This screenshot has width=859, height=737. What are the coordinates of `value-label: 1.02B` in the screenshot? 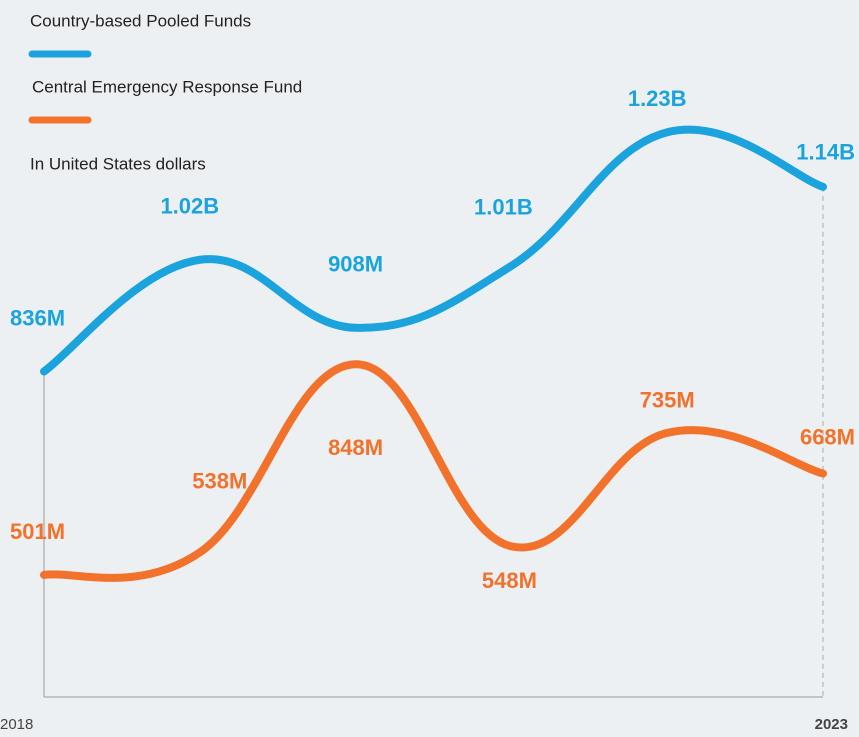 It's located at (189, 206).